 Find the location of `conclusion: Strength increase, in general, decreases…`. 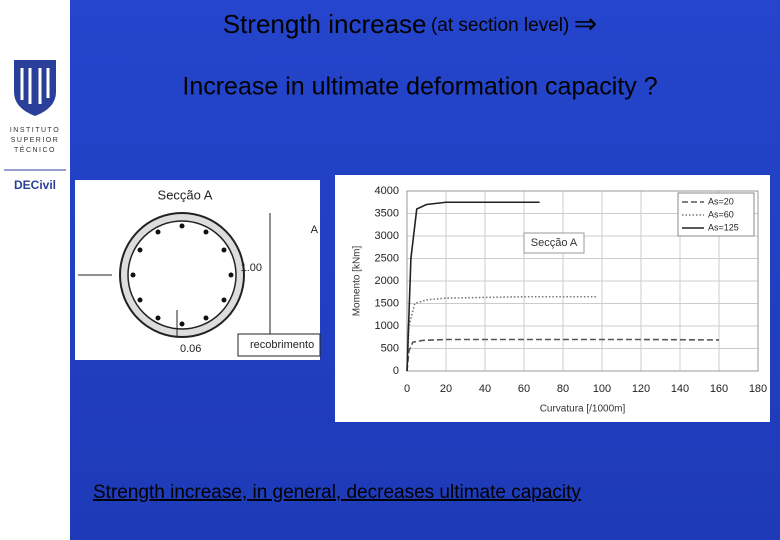

conclusion: Strength increase, in general, decreases… is located at coordinates (337, 492).